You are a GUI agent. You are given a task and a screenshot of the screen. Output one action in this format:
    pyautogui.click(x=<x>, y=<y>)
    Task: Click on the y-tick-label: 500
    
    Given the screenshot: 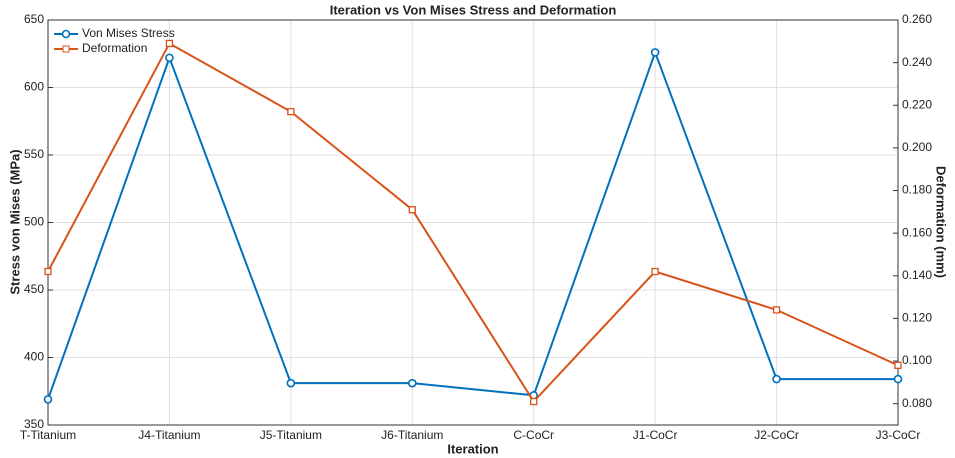 What is the action you would take?
    pyautogui.click(x=34, y=222)
    